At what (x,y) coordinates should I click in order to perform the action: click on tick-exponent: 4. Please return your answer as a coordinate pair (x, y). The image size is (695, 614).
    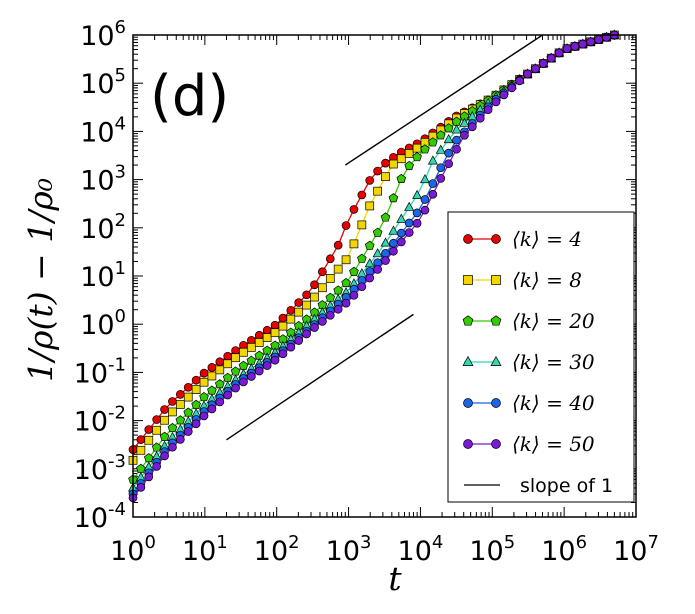
    Looking at the image, I should click on (437, 542).